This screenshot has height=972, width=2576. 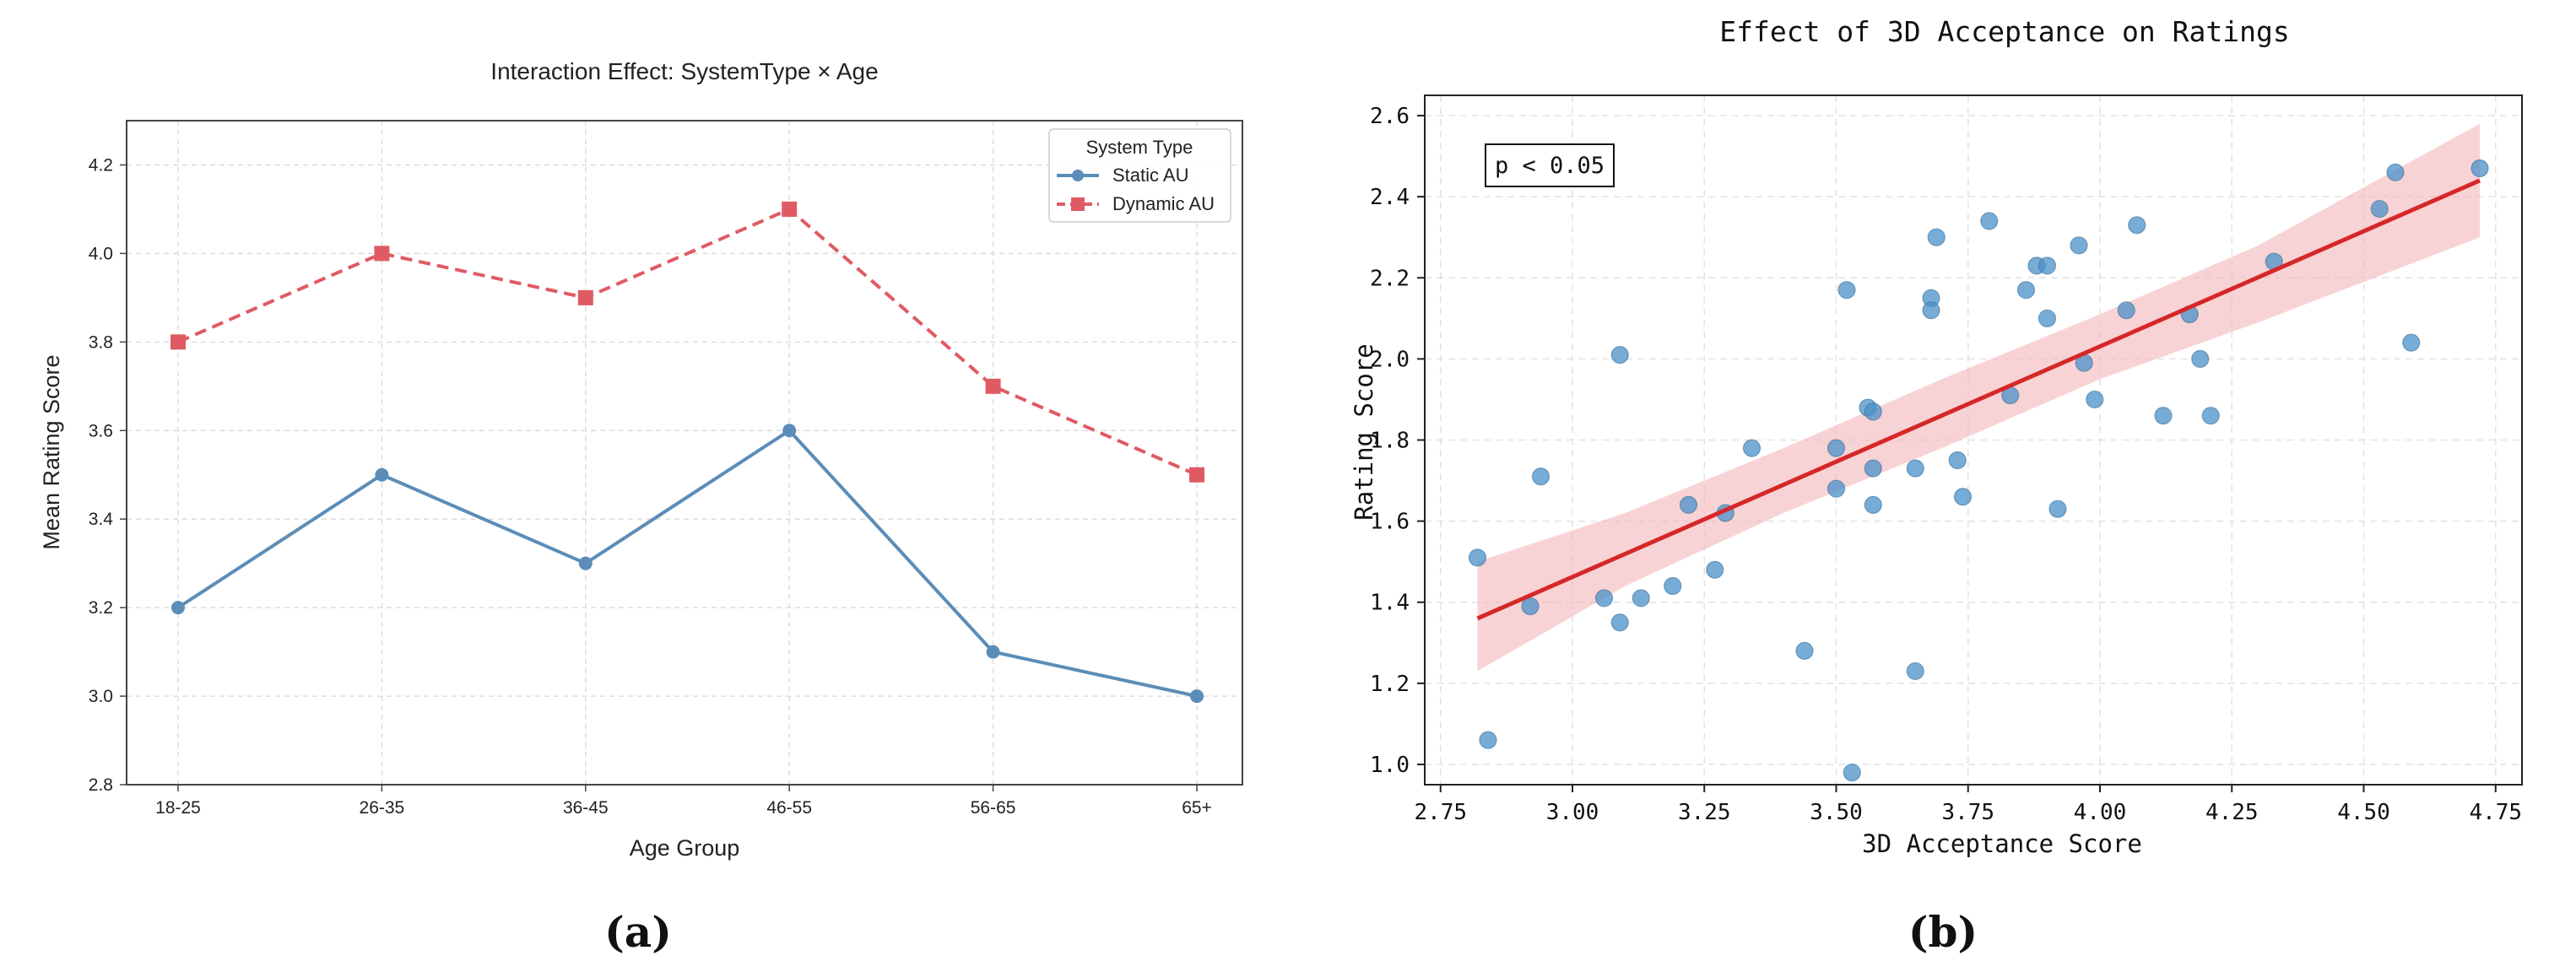 What do you see at coordinates (1078, 175) in the screenshot?
I see `legend-marker-static-au` at bounding box center [1078, 175].